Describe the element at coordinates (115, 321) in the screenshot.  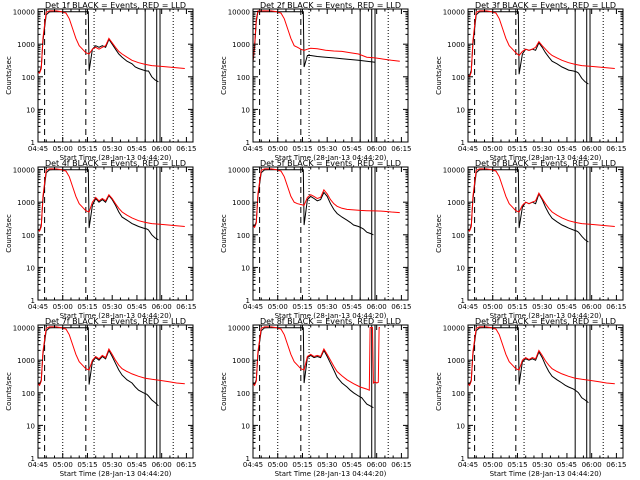
I see `panel-title: Det 7f BLACK = Events, RED = LLD` at that location.